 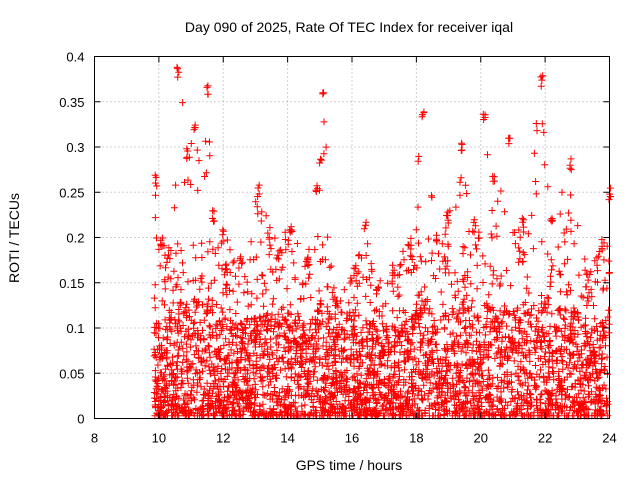 I want to click on y-tick-label: 0, so click(x=80, y=419).